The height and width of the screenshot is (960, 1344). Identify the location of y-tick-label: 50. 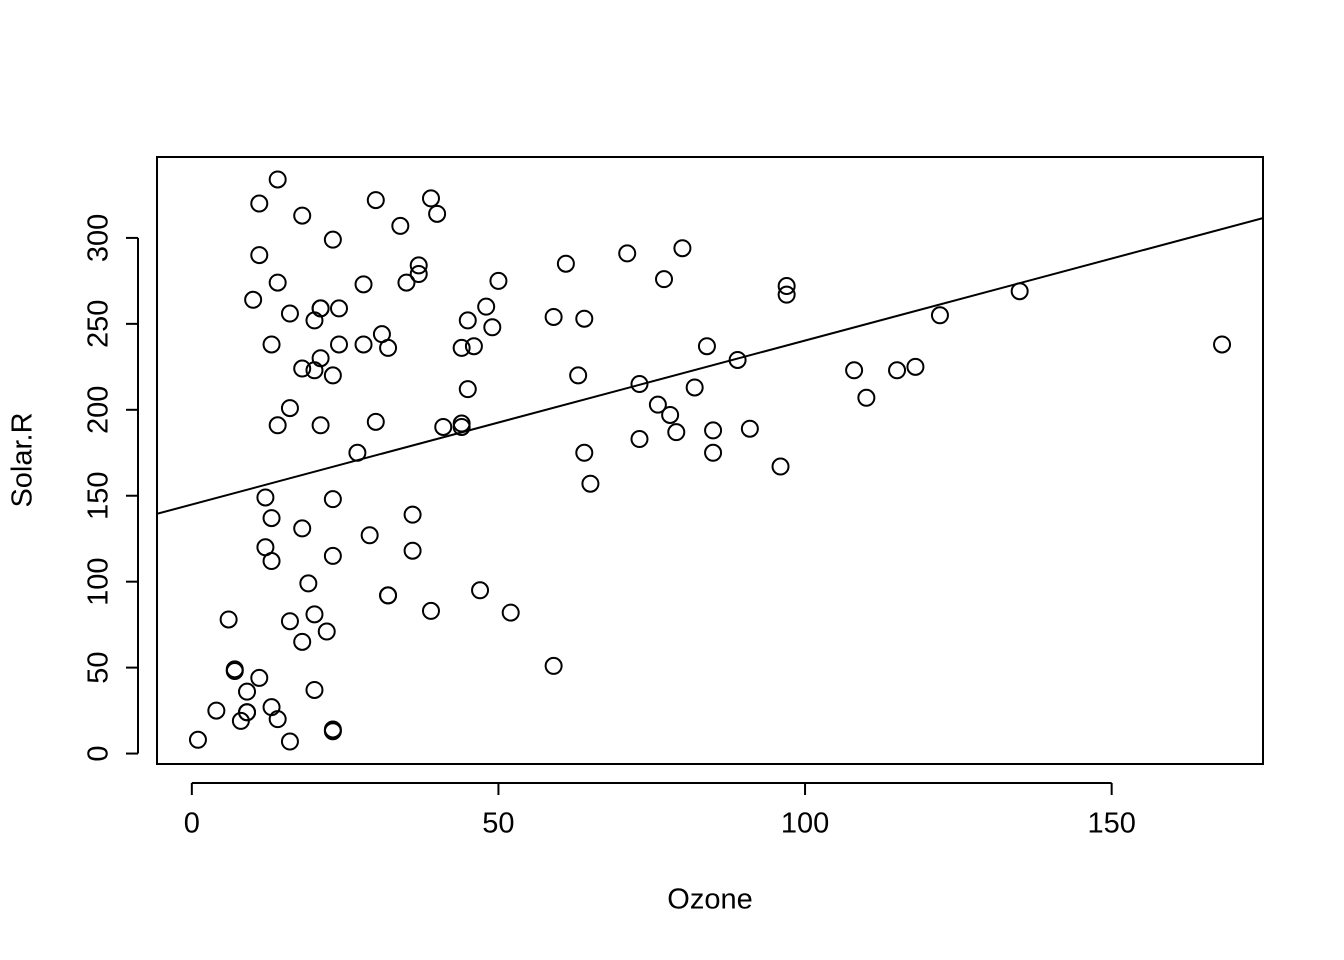
(99, 667).